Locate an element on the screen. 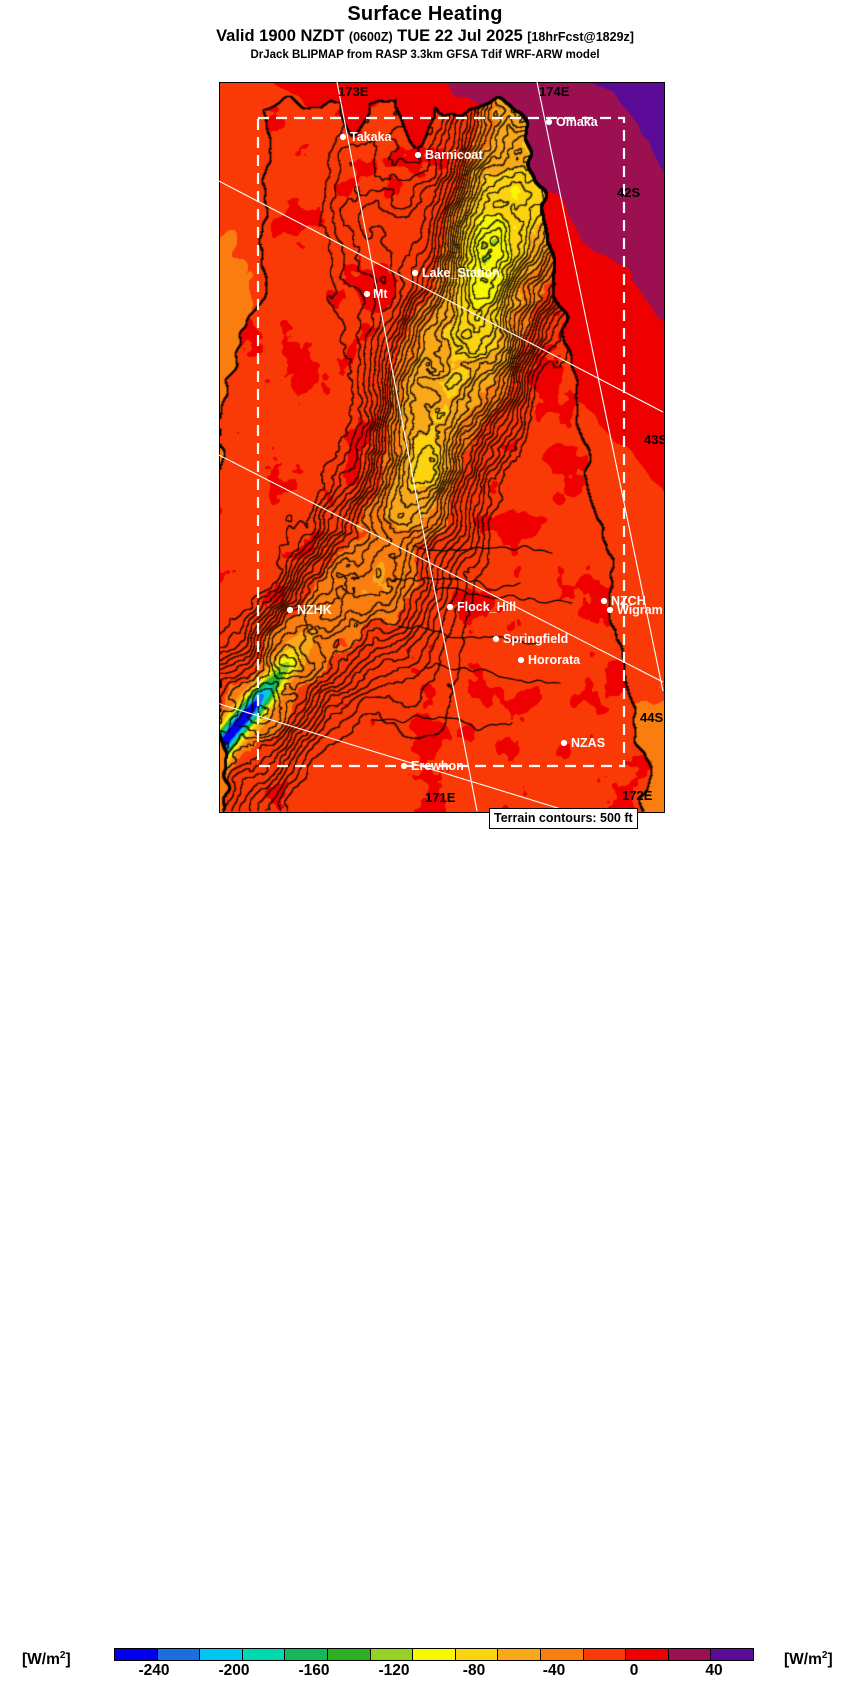  colorbar-tick--160: -160 is located at coordinates (314, 1670).